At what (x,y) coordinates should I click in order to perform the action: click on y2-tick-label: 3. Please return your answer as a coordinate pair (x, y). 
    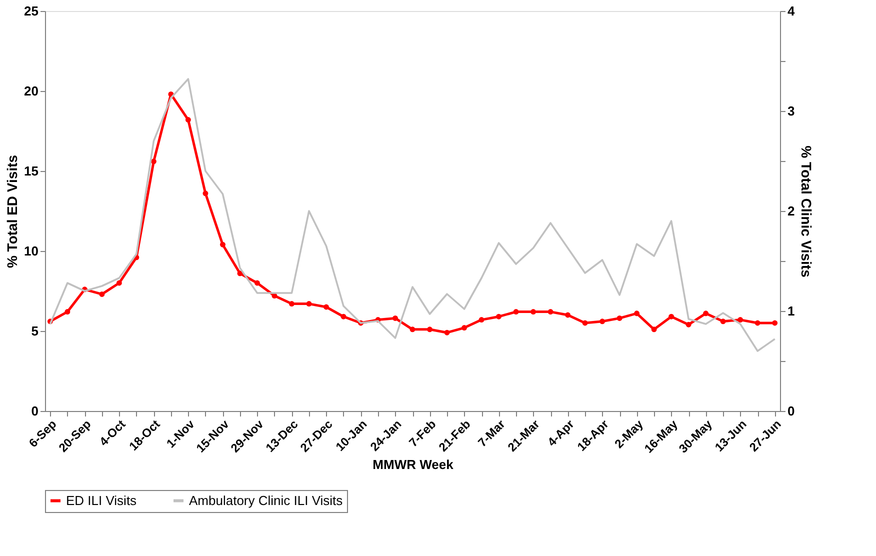
    Looking at the image, I should click on (791, 111).